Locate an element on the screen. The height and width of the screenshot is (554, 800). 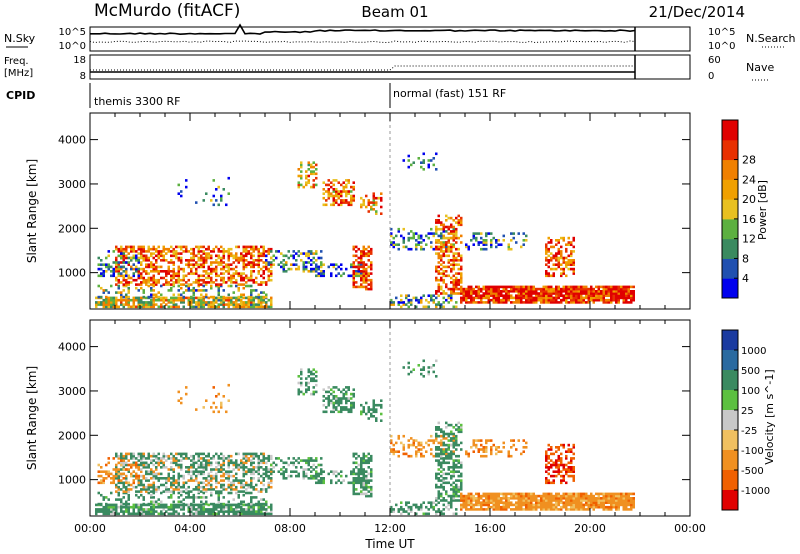
power-colorbar-swatch is located at coordinates (730, 229).